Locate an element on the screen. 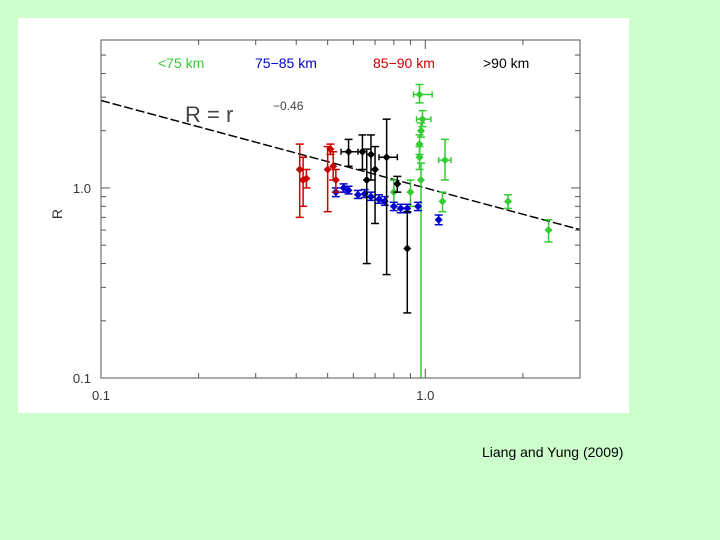 This screenshot has width=720, height=540. citation: Liang and Yung (2009) is located at coordinates (553, 452).